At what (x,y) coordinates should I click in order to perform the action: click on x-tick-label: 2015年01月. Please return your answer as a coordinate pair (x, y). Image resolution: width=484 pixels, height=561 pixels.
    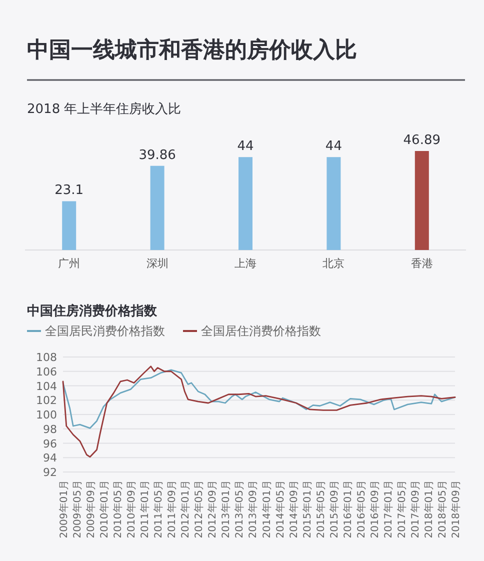
    Looking at the image, I should click on (307, 509).